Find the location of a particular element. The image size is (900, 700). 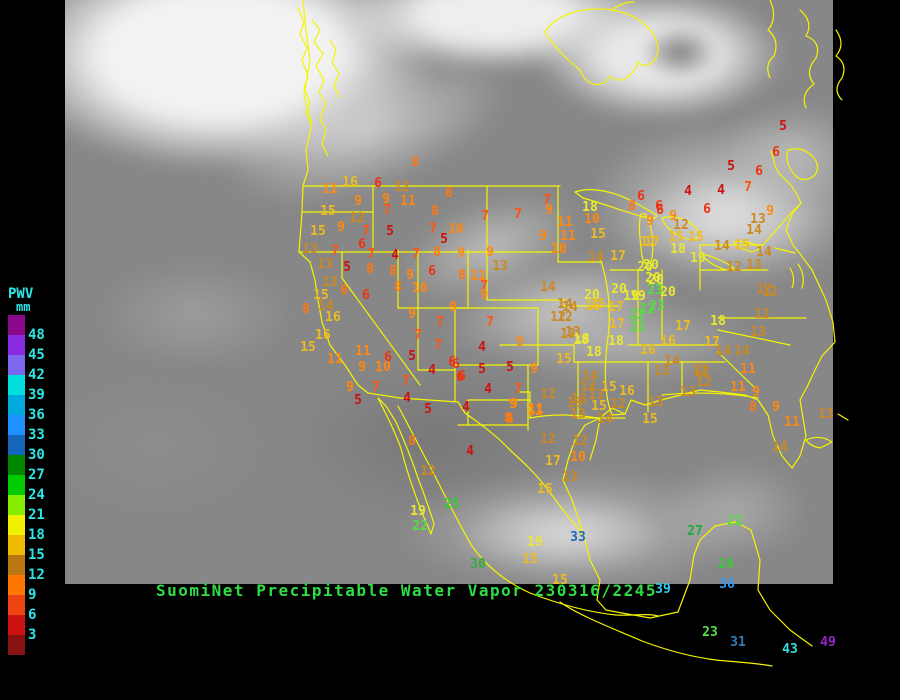

legend-label: 48 is located at coordinates (36, 335).